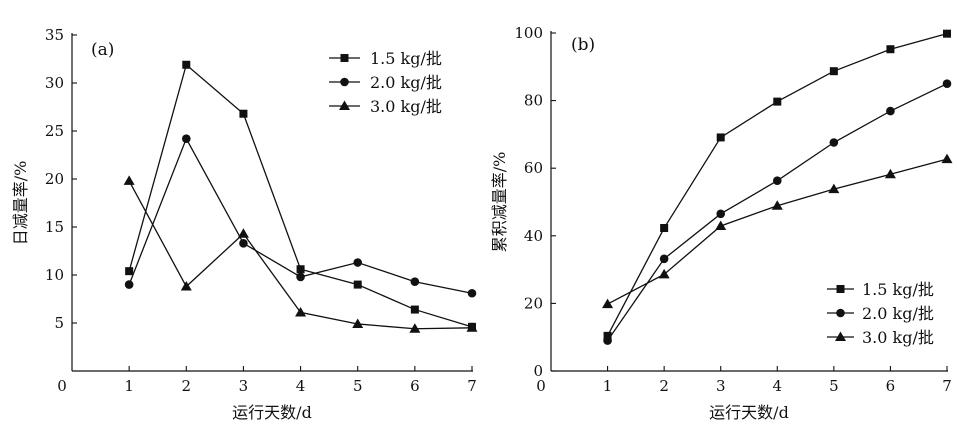  Describe the element at coordinates (528, 33) in the screenshot. I see `y-tick-label: 100` at that location.